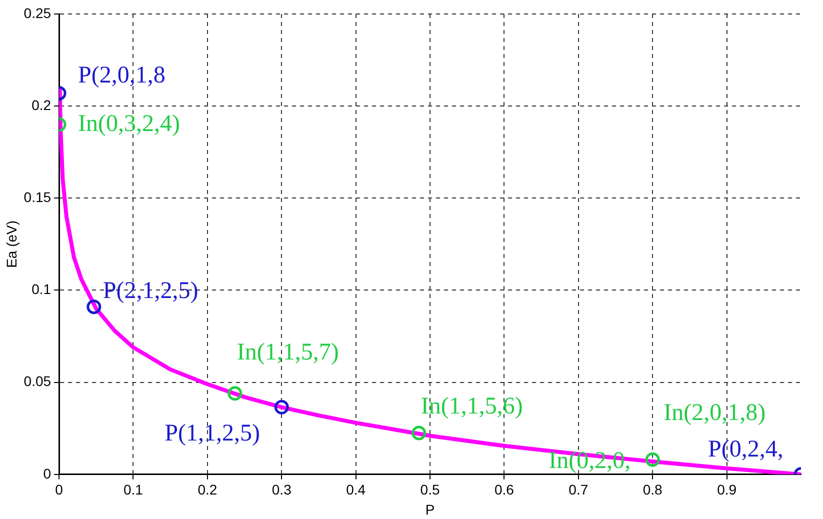 The image size is (823, 519). What do you see at coordinates (122, 75) in the screenshot?
I see `annotation: P(2,0,1,8` at bounding box center [122, 75].